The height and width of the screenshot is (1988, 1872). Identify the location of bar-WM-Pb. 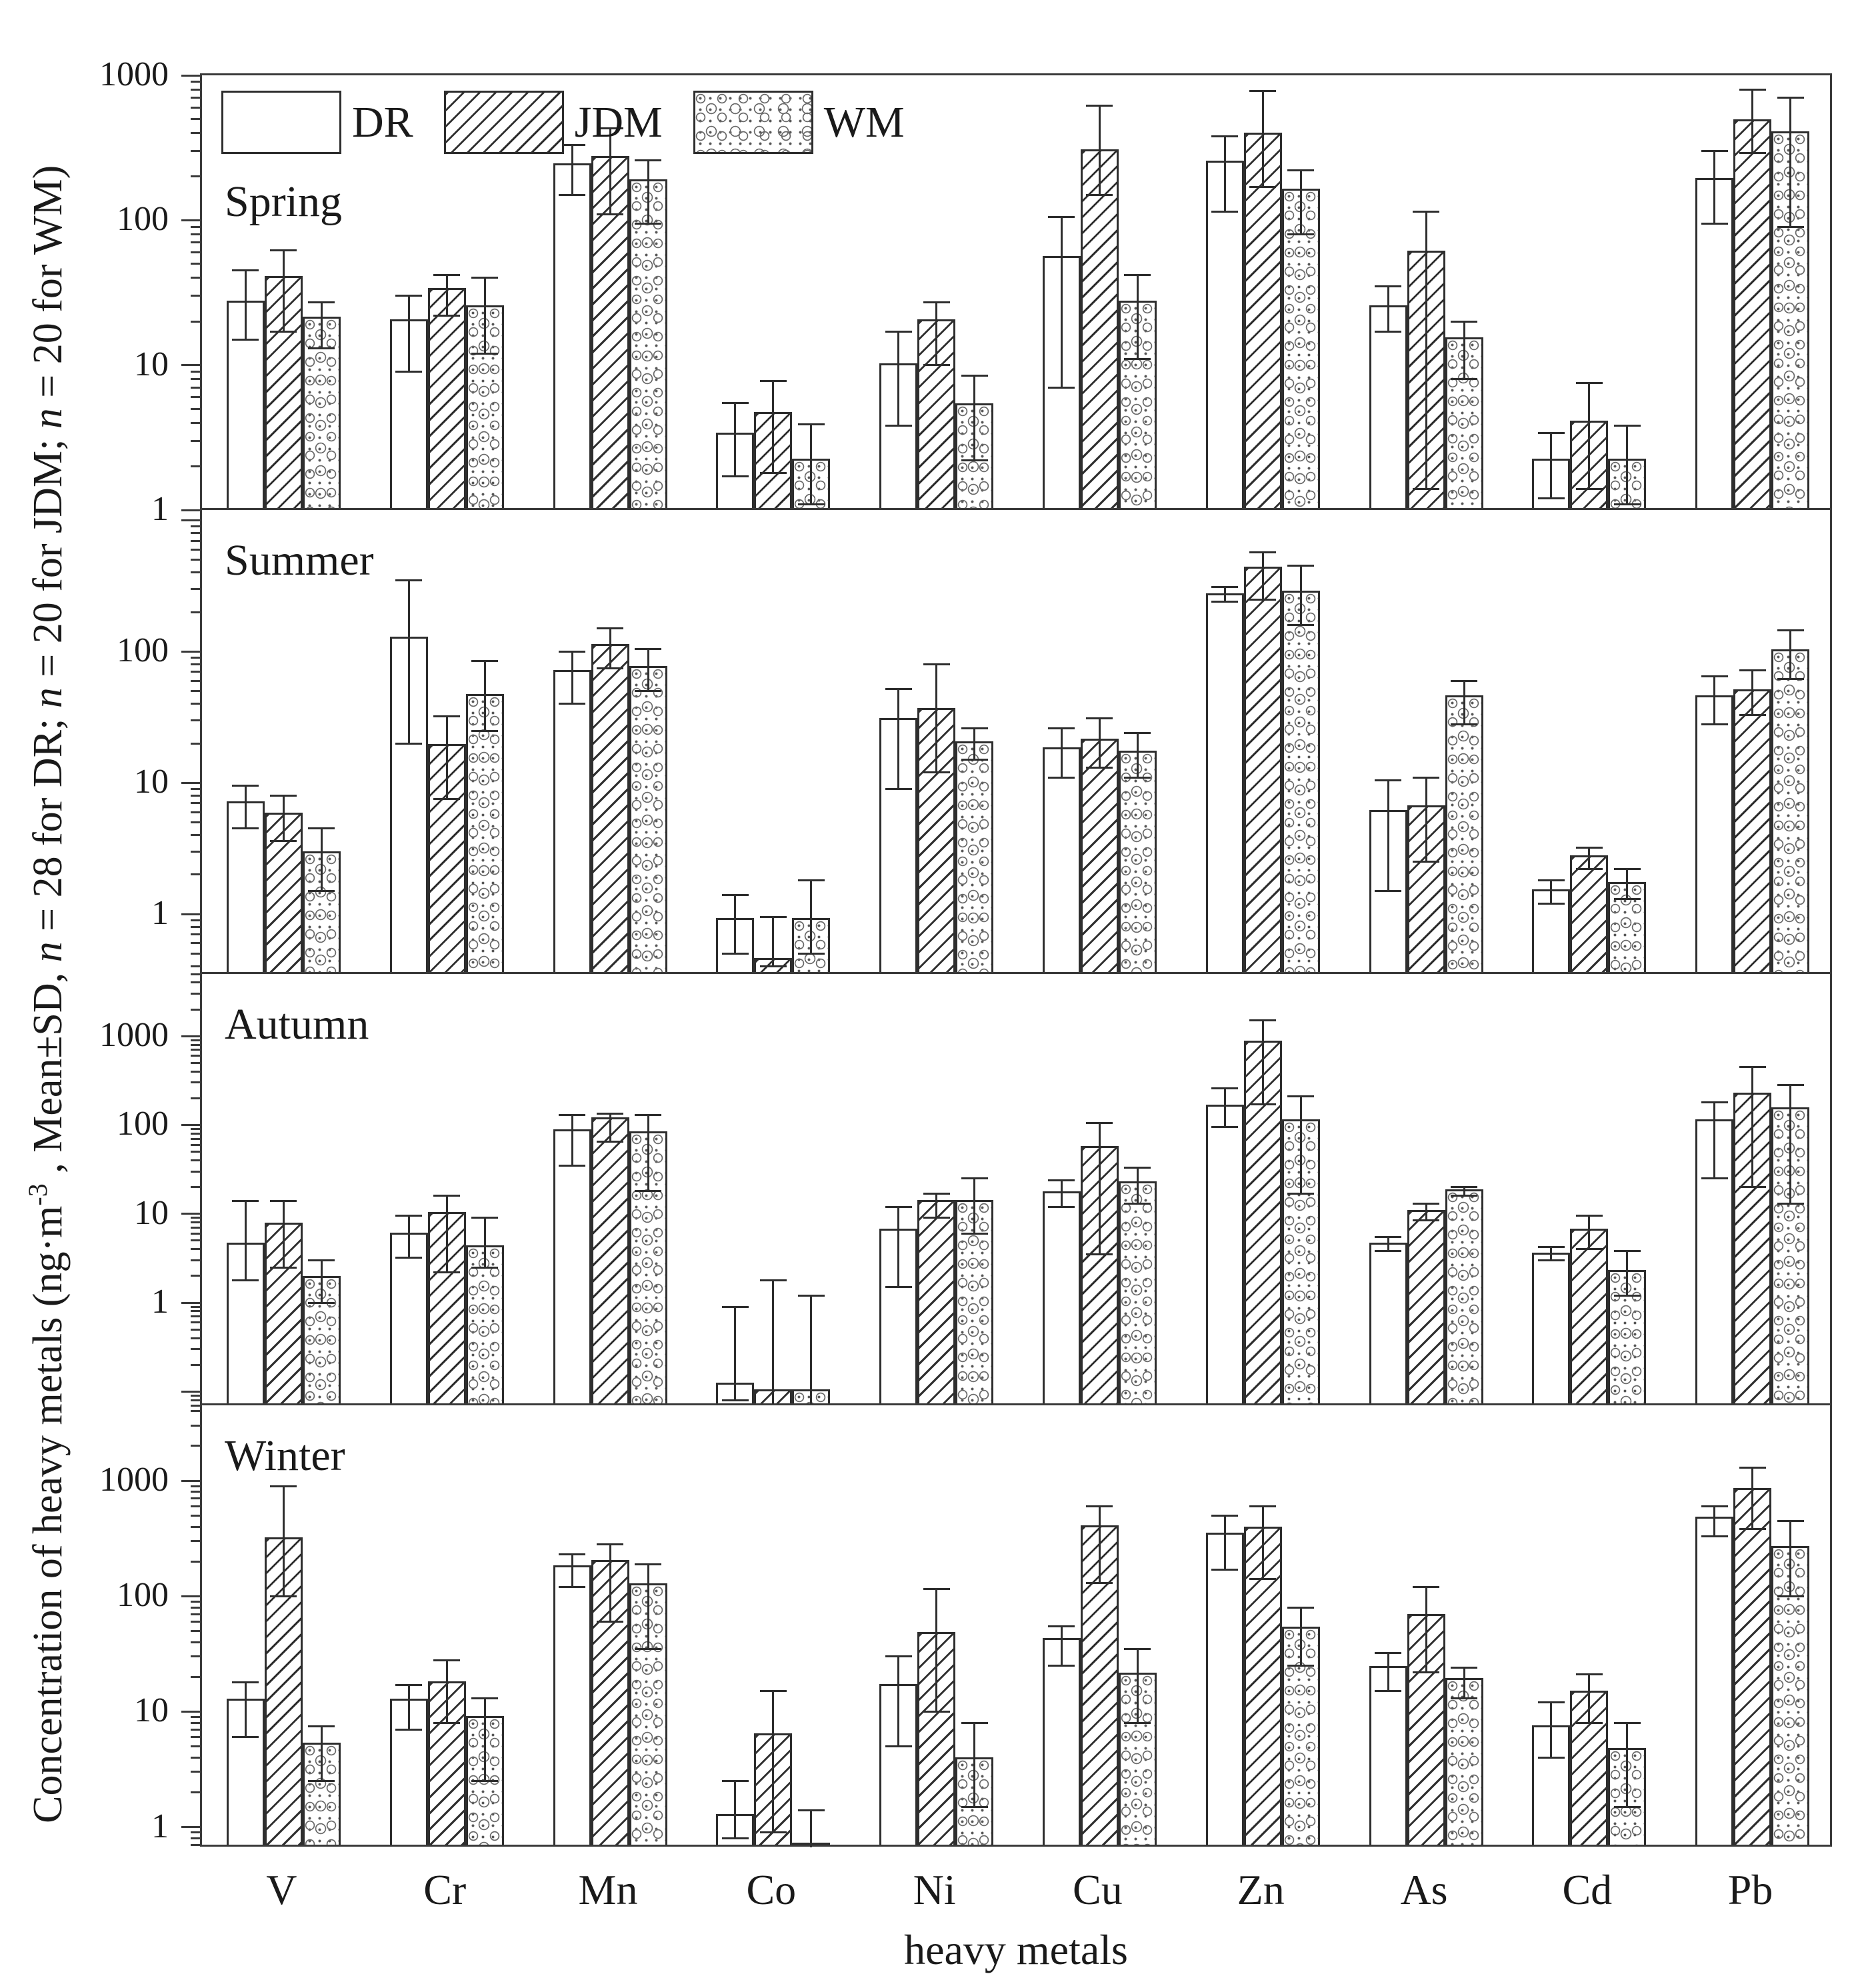
(1790, 1255).